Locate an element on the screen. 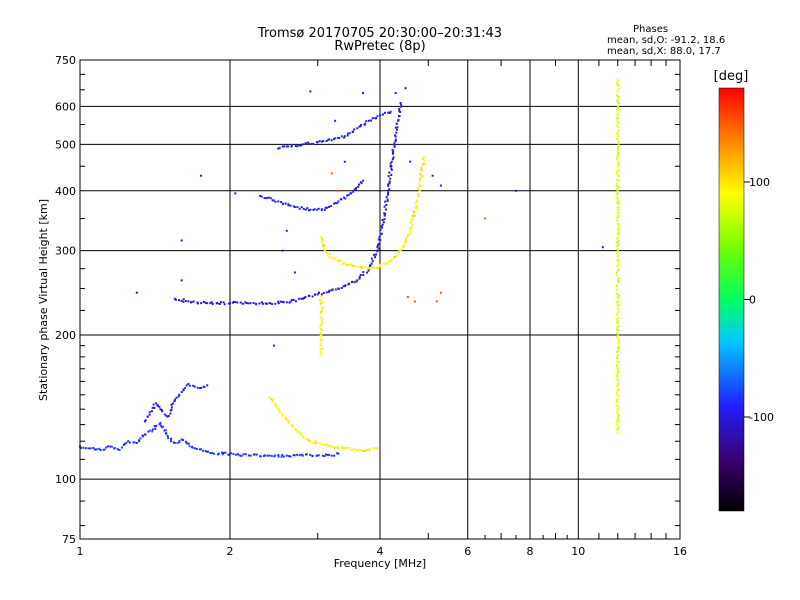 The width and height of the screenshot is (800, 600). chart-title: Tromsø 20170705 20:30:00–20:31:43 is located at coordinates (380, 33).